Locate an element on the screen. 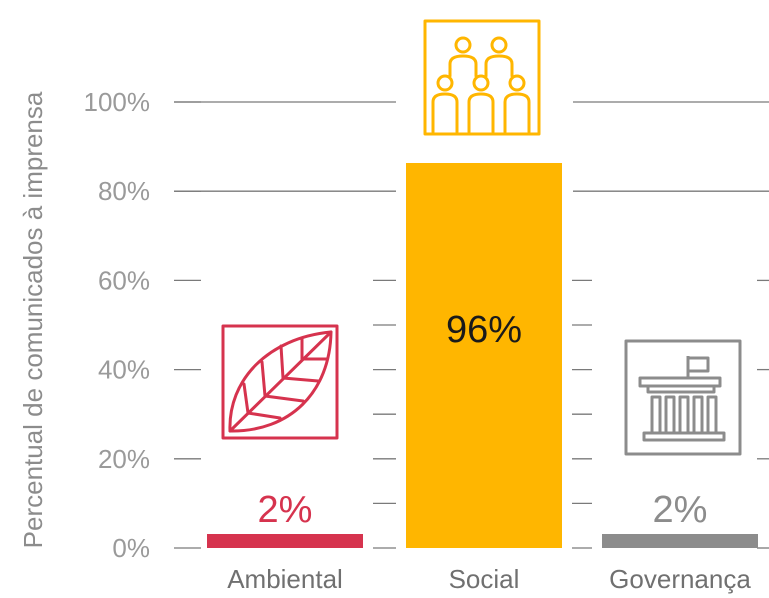 The image size is (769, 598). y-tick-labels: 0% 20% 40% 60% 80% 100% is located at coordinates (117, 325).